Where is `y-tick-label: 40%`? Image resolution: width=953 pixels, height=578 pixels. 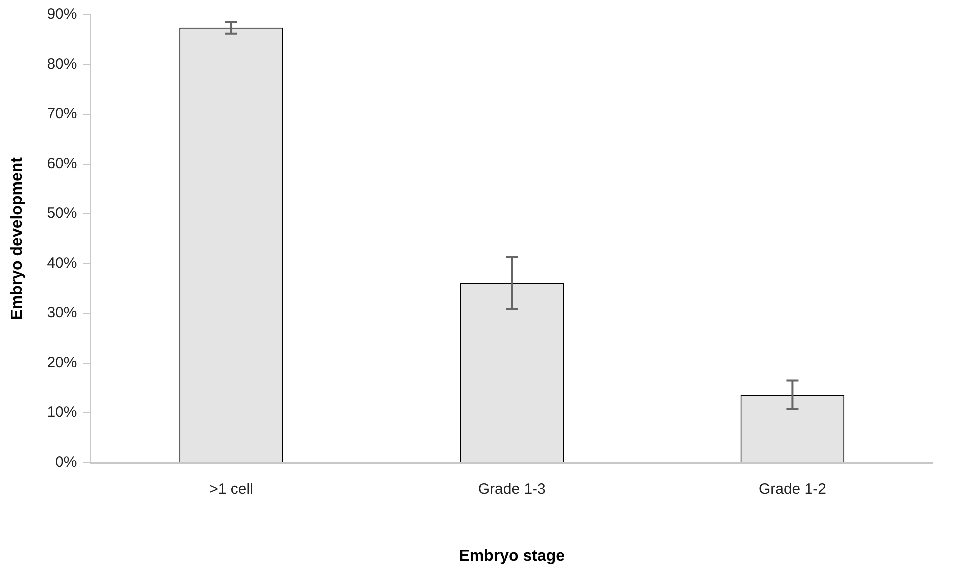 y-tick-label: 40% is located at coordinates (62, 263).